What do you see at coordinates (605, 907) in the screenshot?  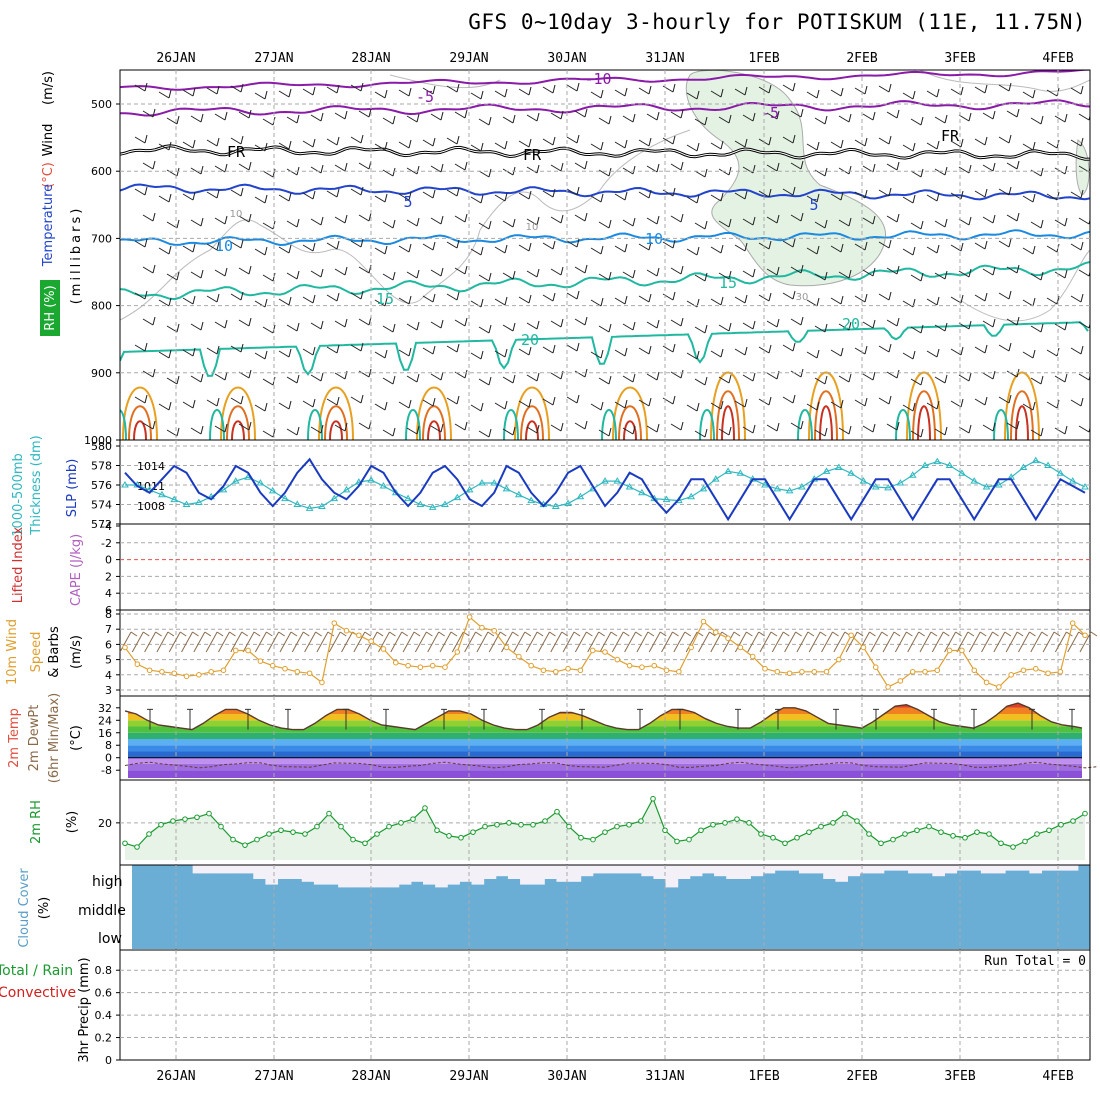 I see `cloud-panel` at bounding box center [605, 907].